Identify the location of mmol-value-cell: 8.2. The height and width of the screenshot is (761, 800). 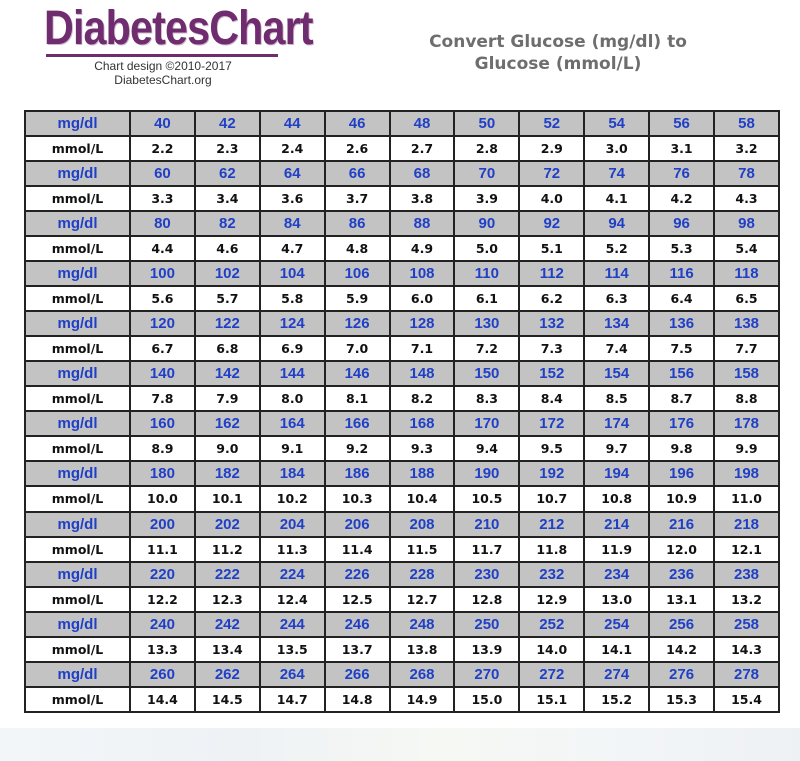
(422, 399).